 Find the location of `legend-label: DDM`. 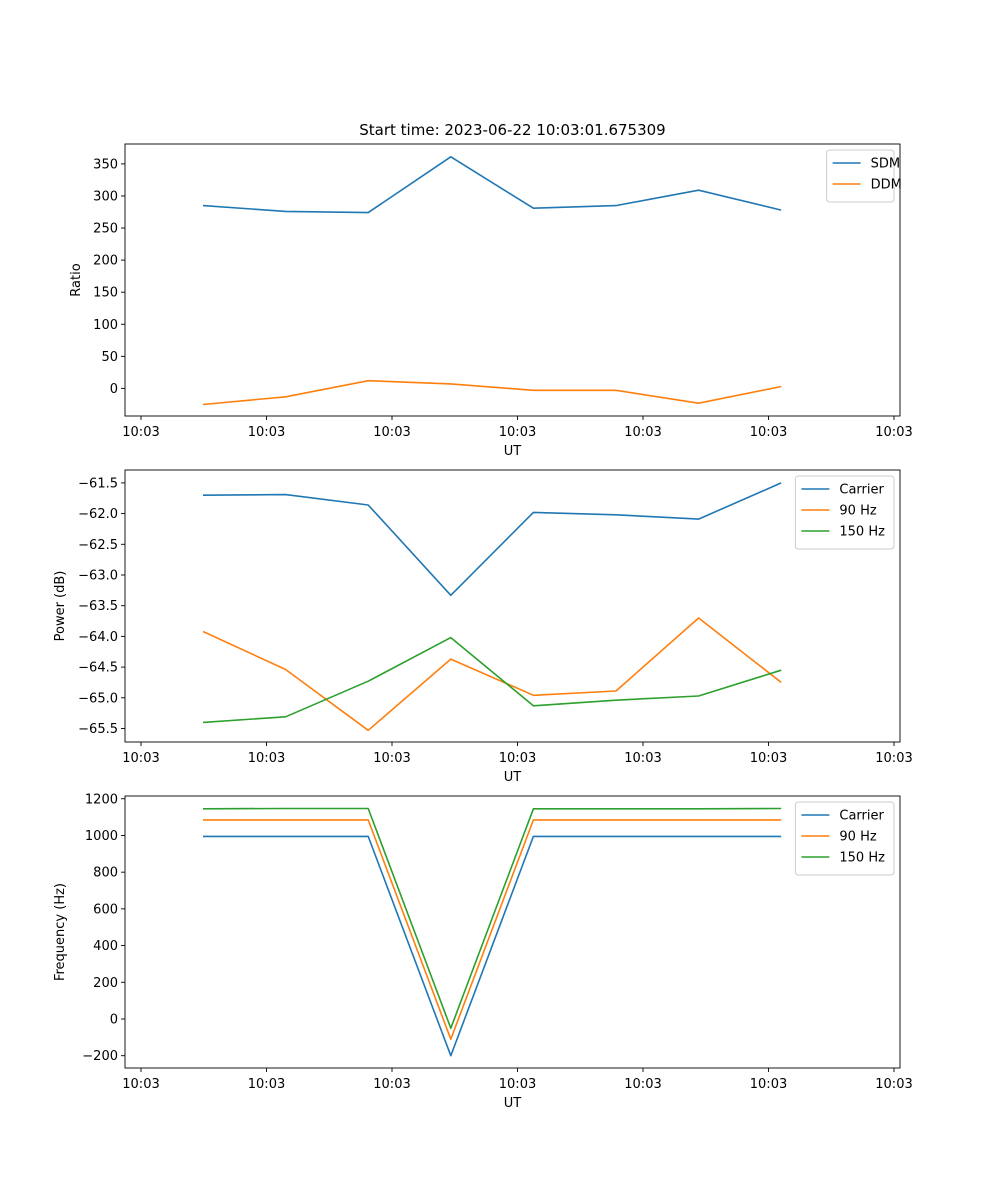

legend-label: DDM is located at coordinates (886, 185).